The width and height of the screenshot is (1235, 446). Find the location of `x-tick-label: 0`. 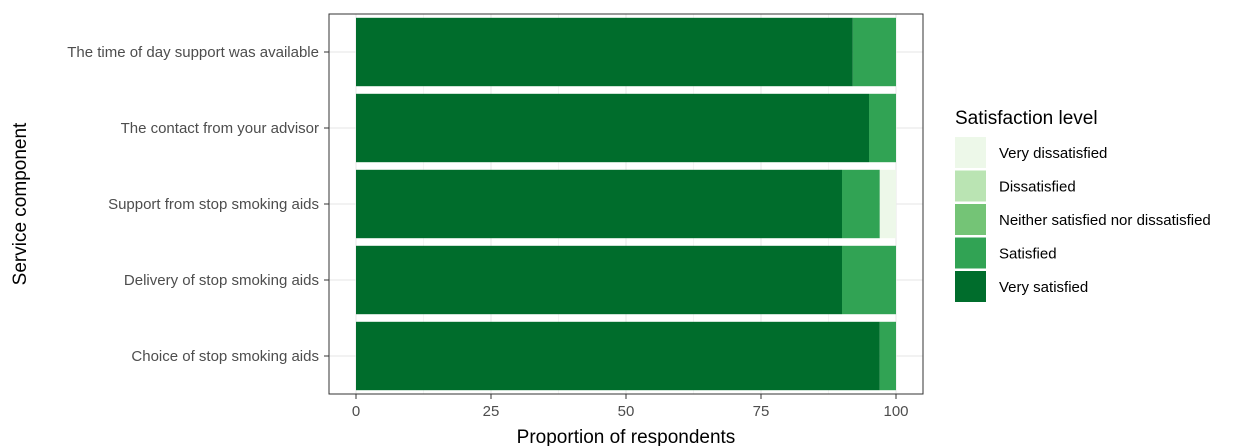

x-tick-label: 0 is located at coordinates (356, 411).